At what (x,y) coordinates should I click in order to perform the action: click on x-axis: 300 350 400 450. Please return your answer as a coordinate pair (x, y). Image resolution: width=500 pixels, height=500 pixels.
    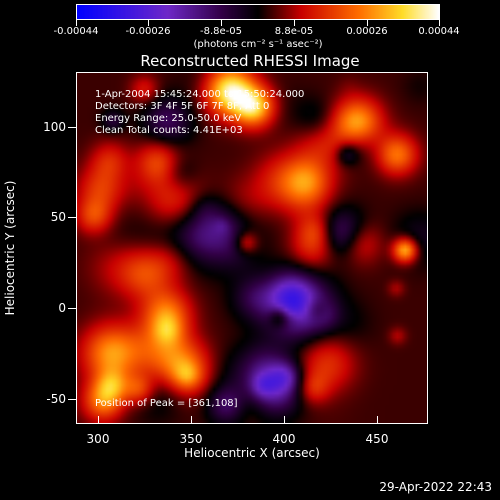
    Looking at the image, I should click on (252, 440).